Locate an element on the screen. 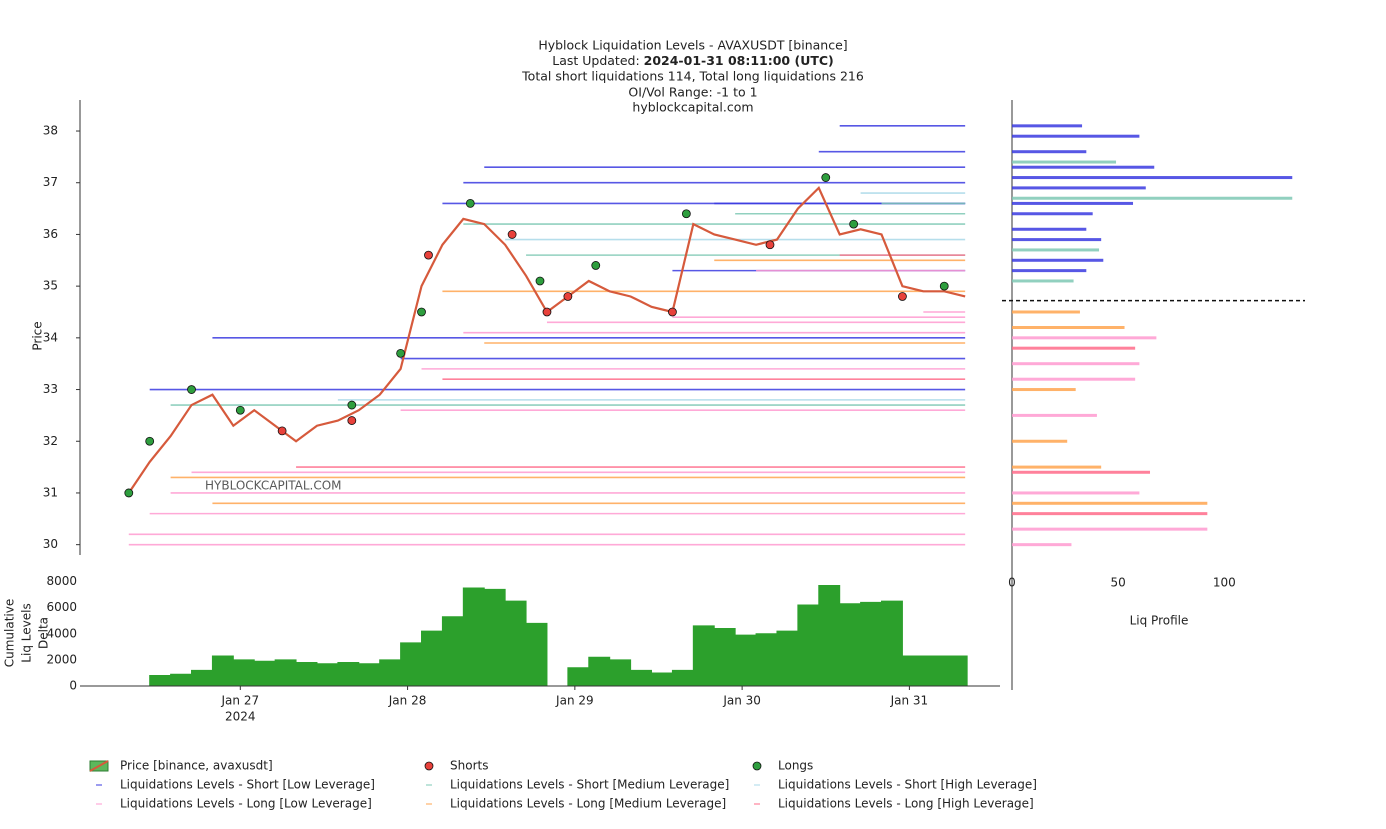 This screenshot has height=829, width=1386. x-tick-label: Jan 27 is located at coordinates (240, 701).